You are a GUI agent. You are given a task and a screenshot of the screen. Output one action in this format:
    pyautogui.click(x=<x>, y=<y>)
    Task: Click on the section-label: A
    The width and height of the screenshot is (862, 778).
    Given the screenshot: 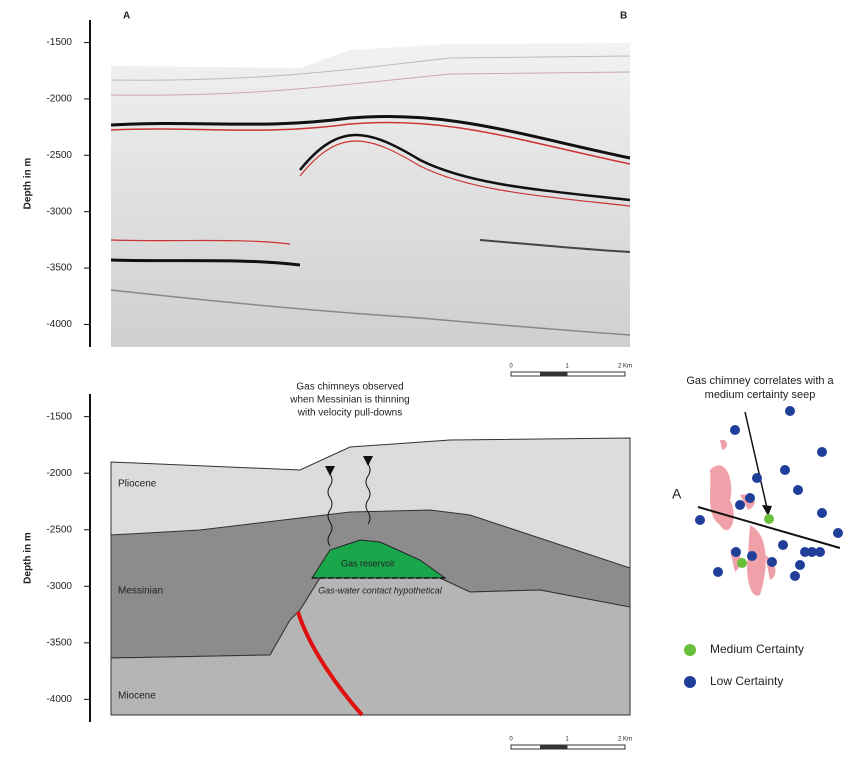 What is the action you would take?
    pyautogui.click(x=126, y=16)
    